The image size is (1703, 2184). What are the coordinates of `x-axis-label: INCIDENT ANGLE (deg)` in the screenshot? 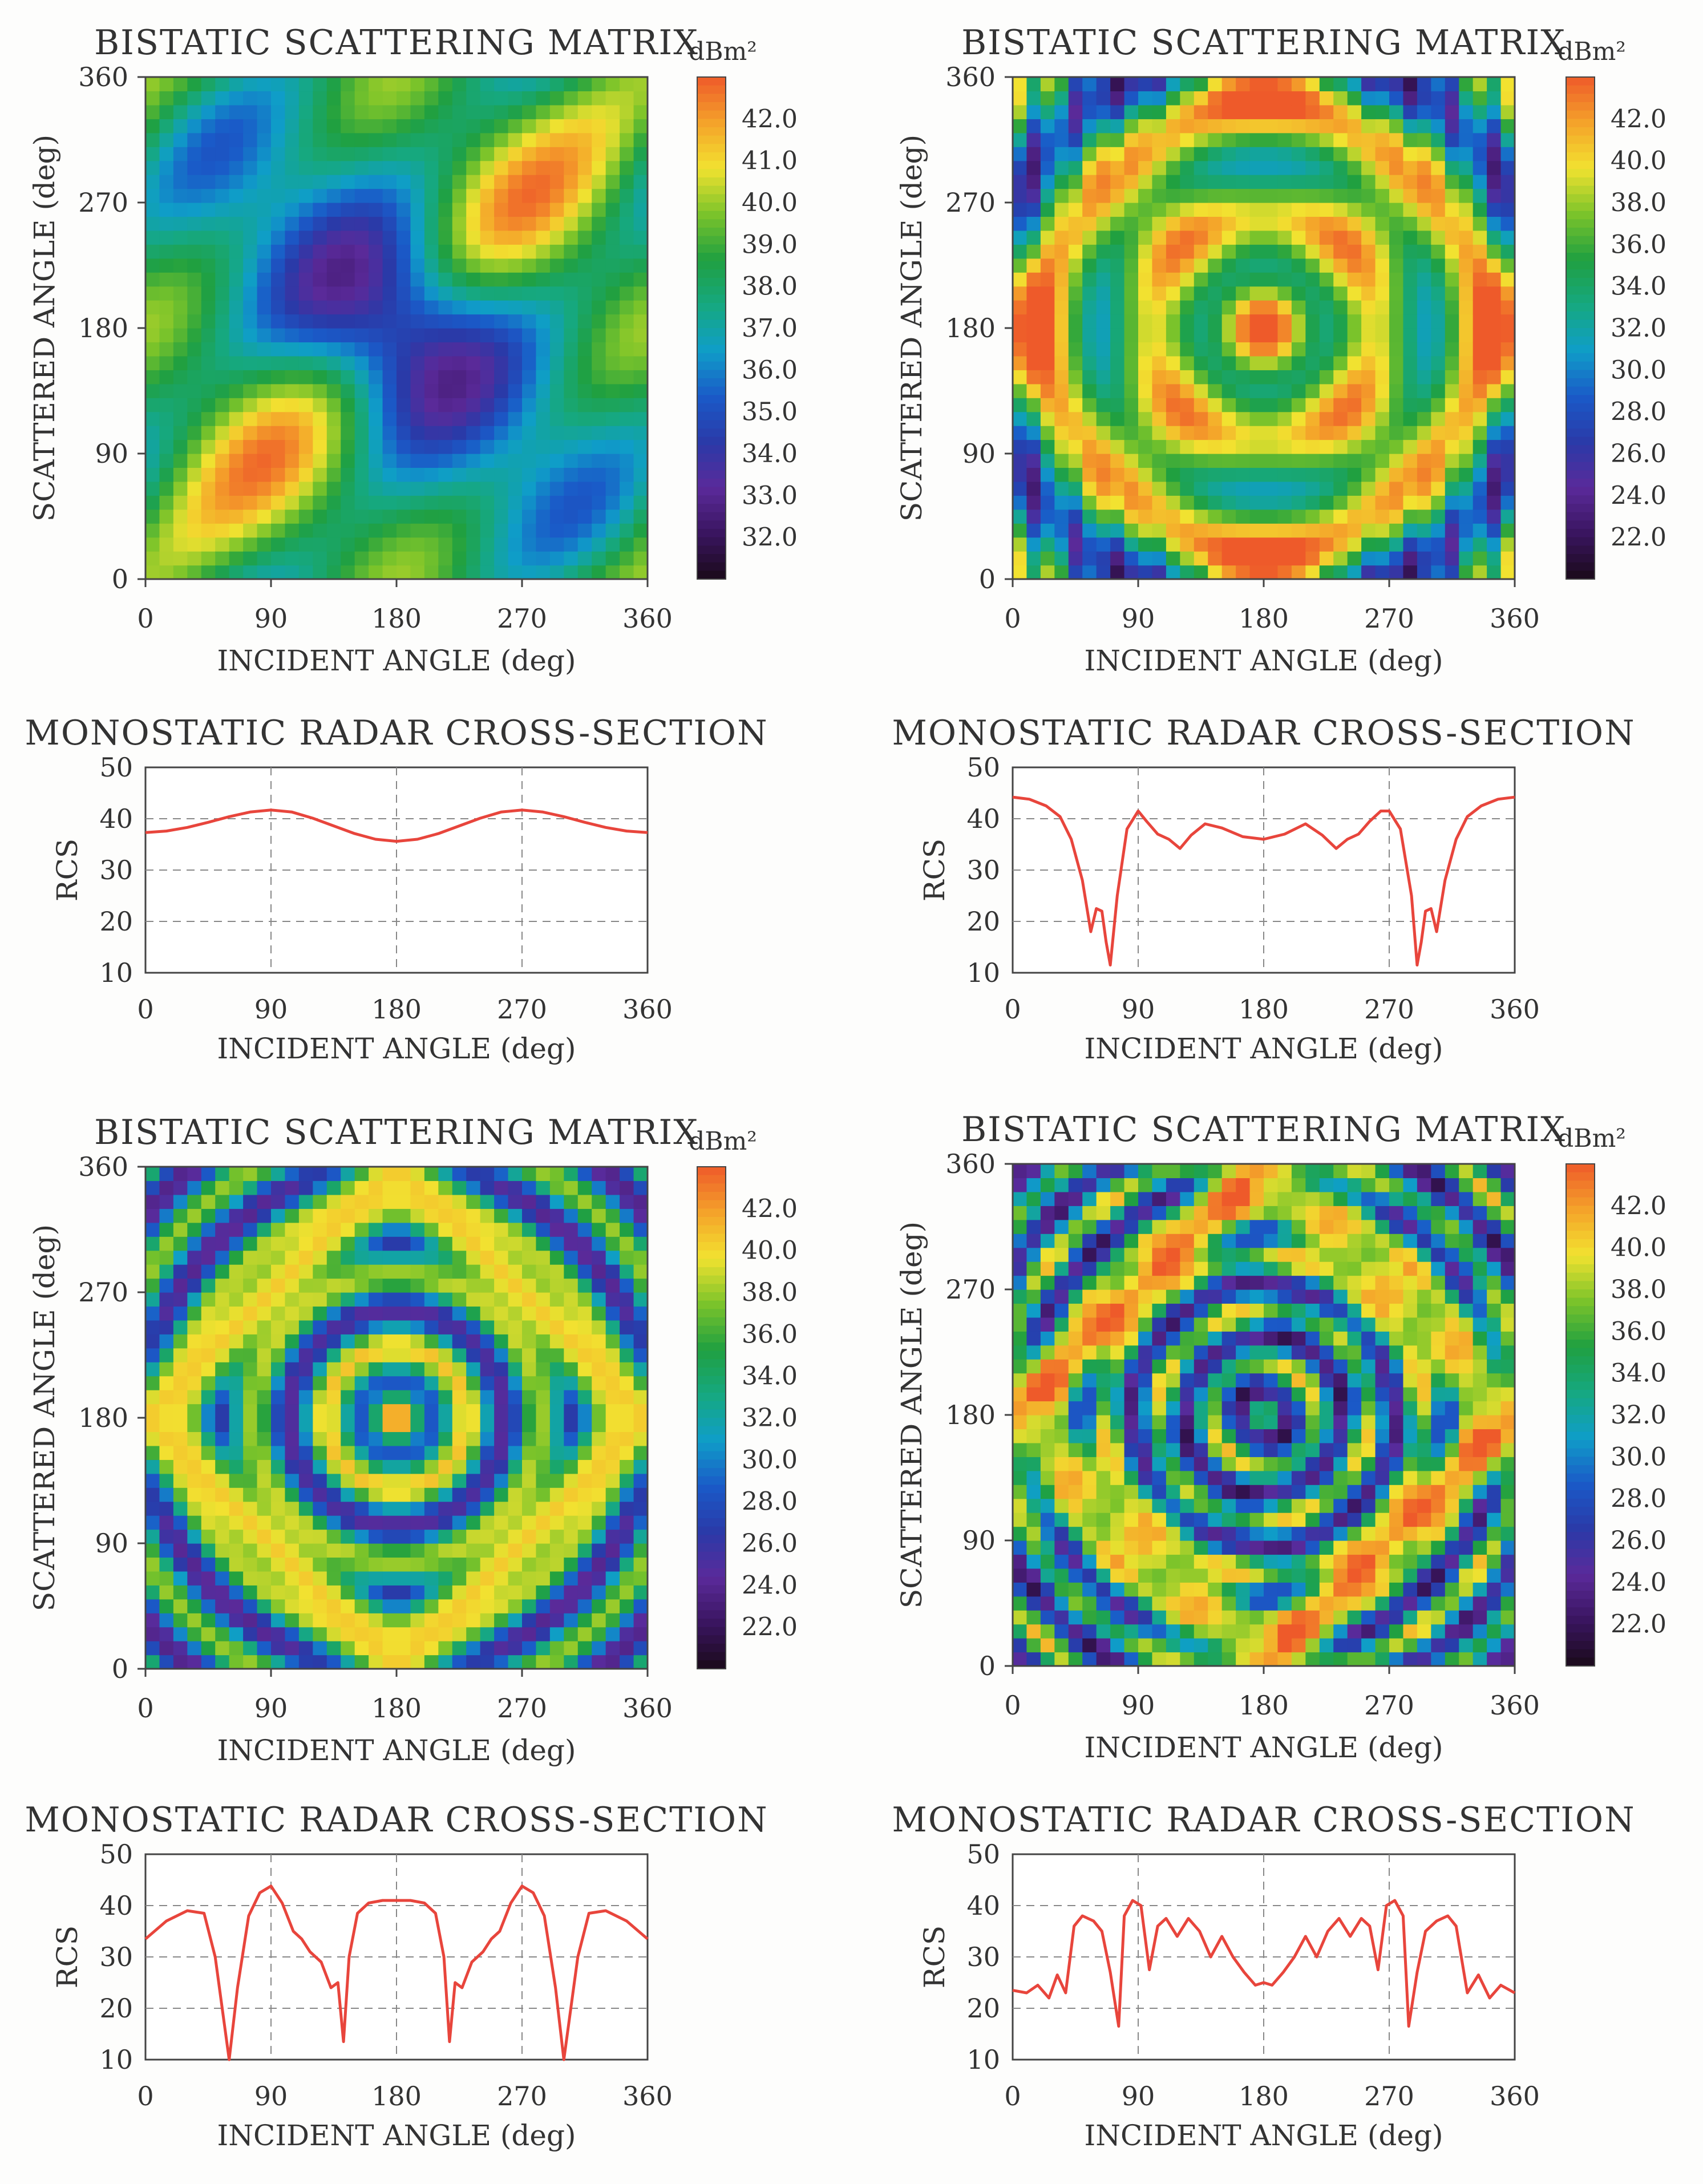 It's located at (1263, 1048).